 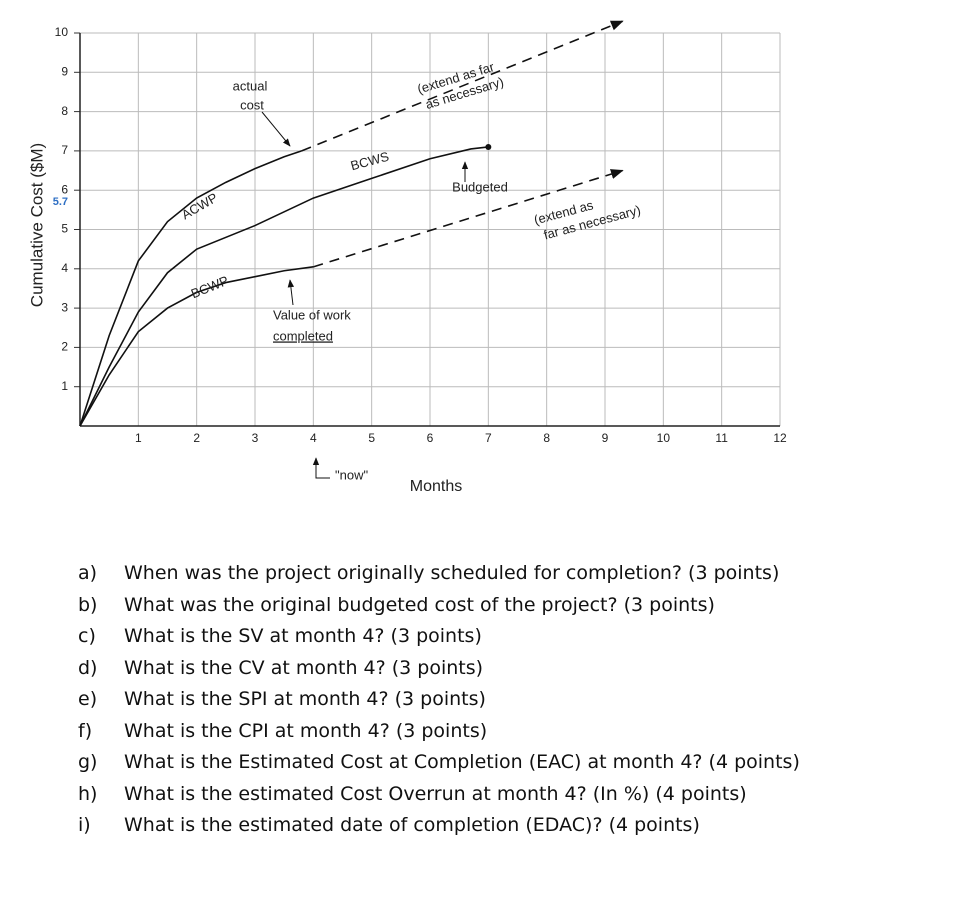 What do you see at coordinates (64, 71) in the screenshot?
I see `y-tick-label: 9` at bounding box center [64, 71].